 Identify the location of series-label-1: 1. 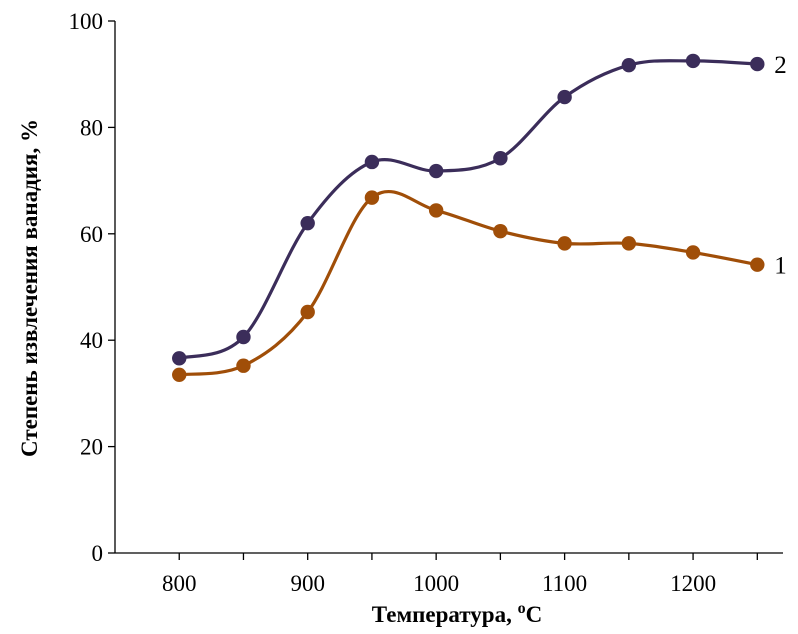
(780, 266).